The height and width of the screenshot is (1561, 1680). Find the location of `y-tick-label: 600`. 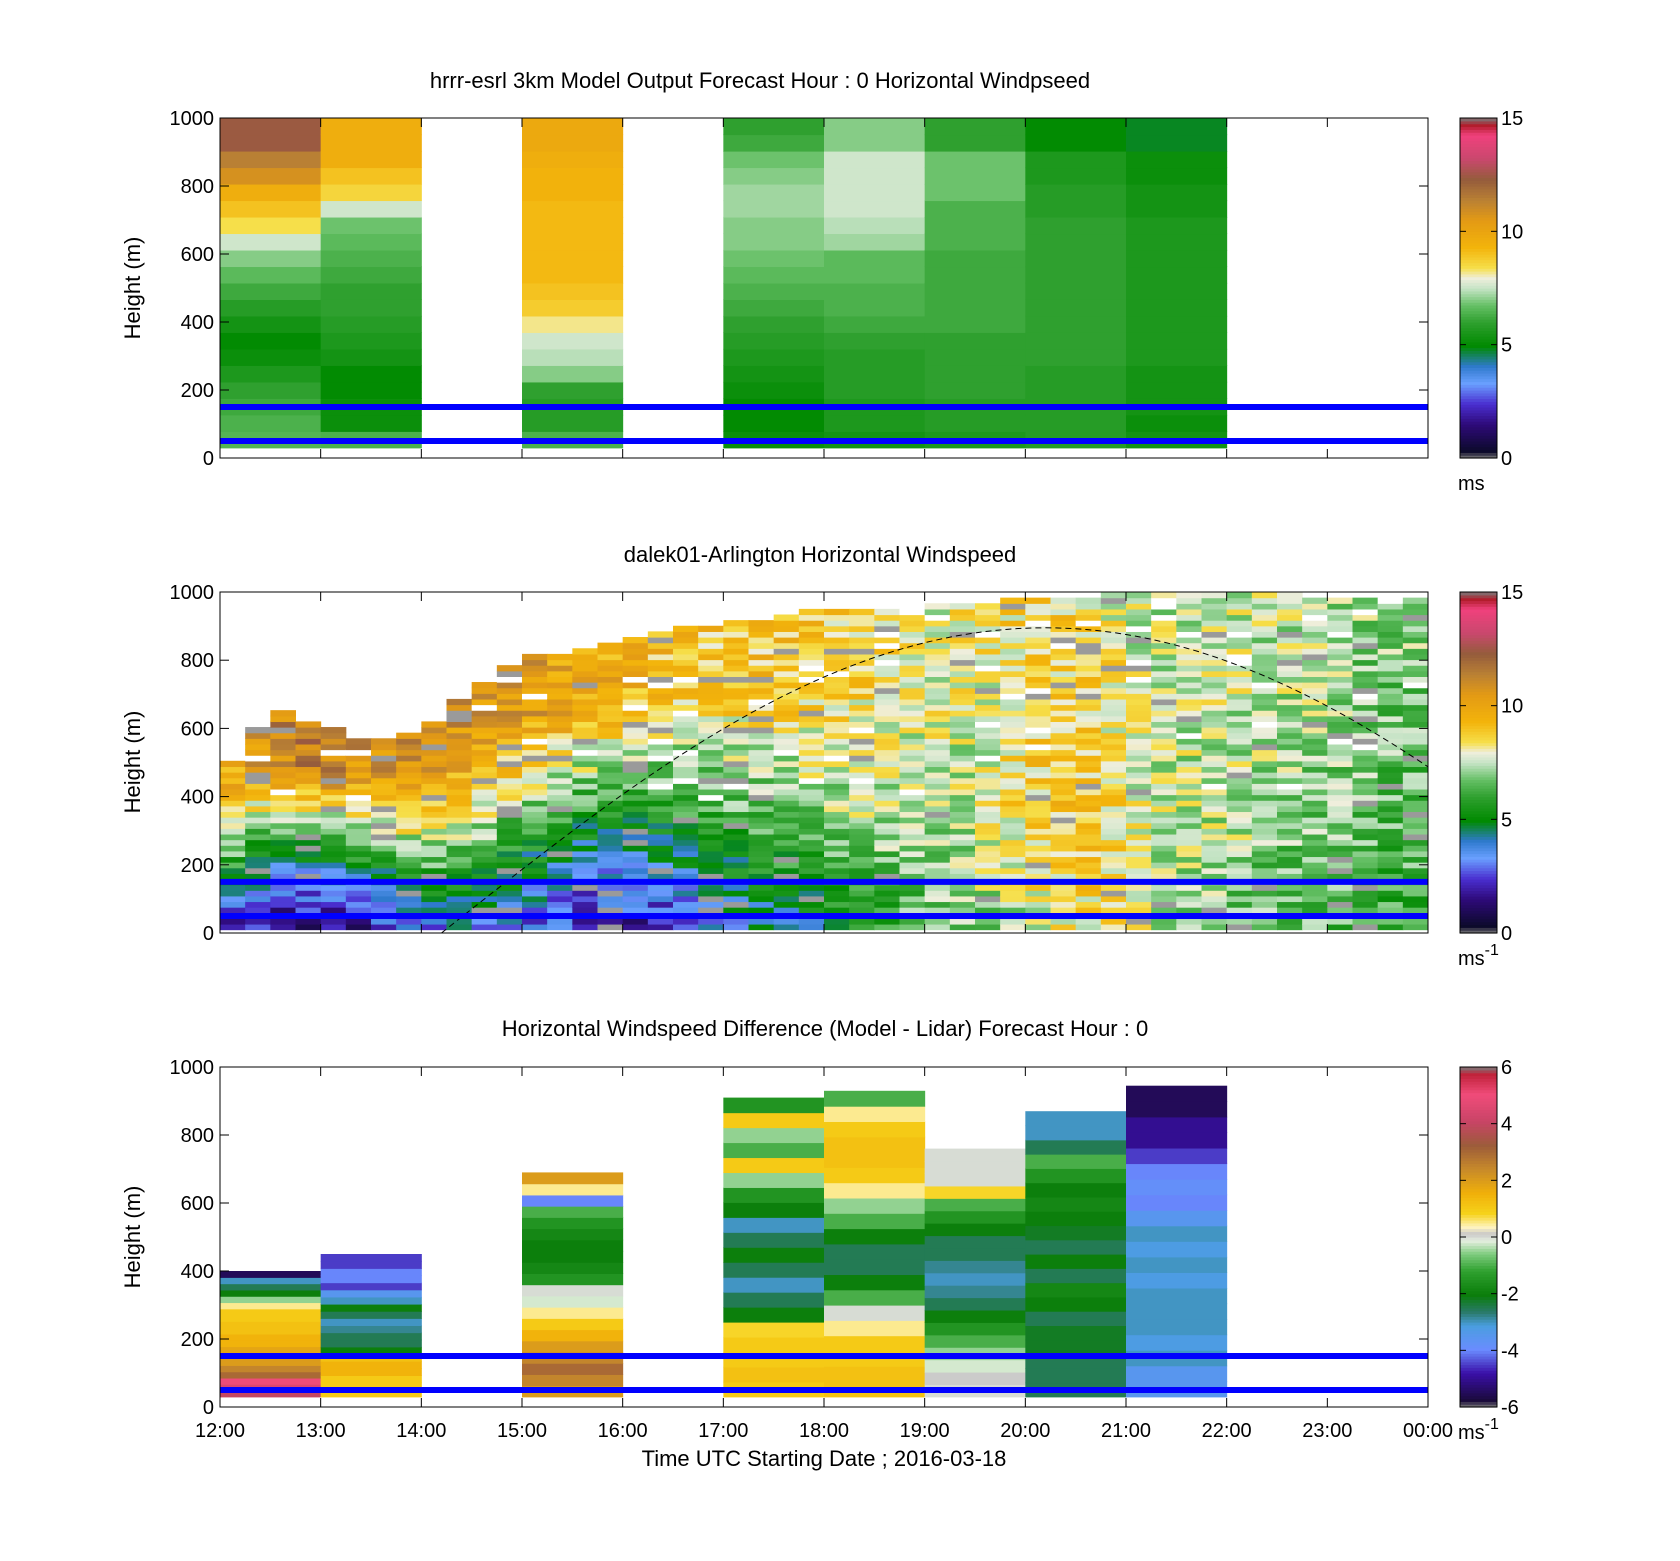

y-tick-label: 600 is located at coordinates (197, 255).